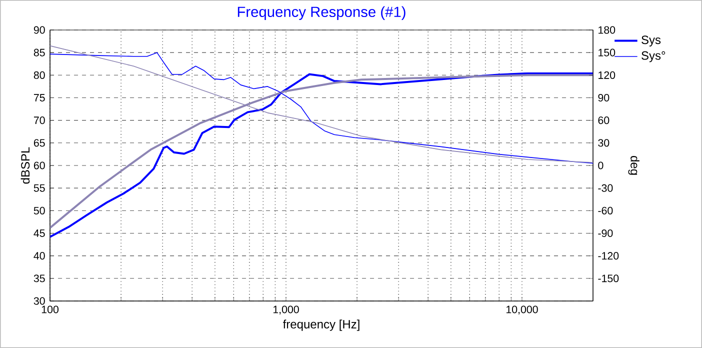  What do you see at coordinates (651, 41) in the screenshot?
I see `legend-label: Sys` at bounding box center [651, 41].